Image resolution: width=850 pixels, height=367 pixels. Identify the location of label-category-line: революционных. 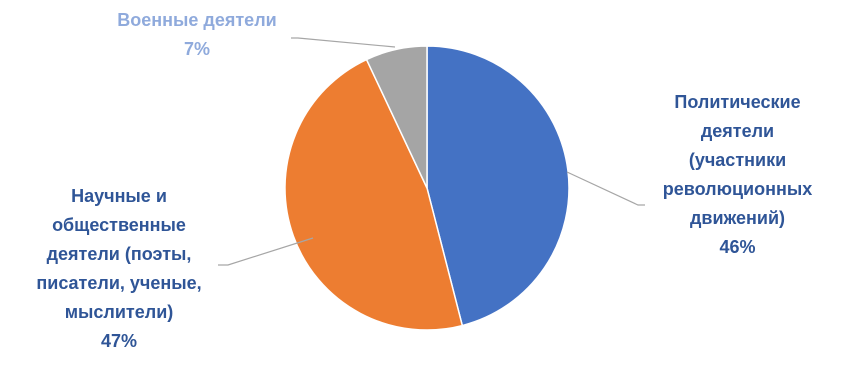
(737, 189).